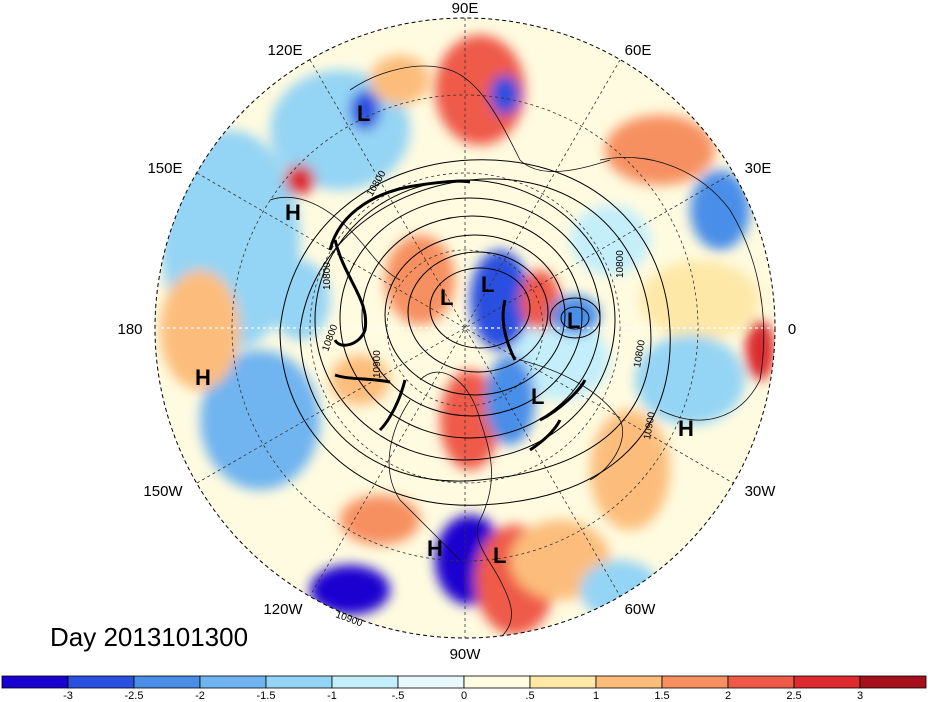  Describe the element at coordinates (466, 654) in the screenshot. I see `lon-label-90w: 90W` at that location.